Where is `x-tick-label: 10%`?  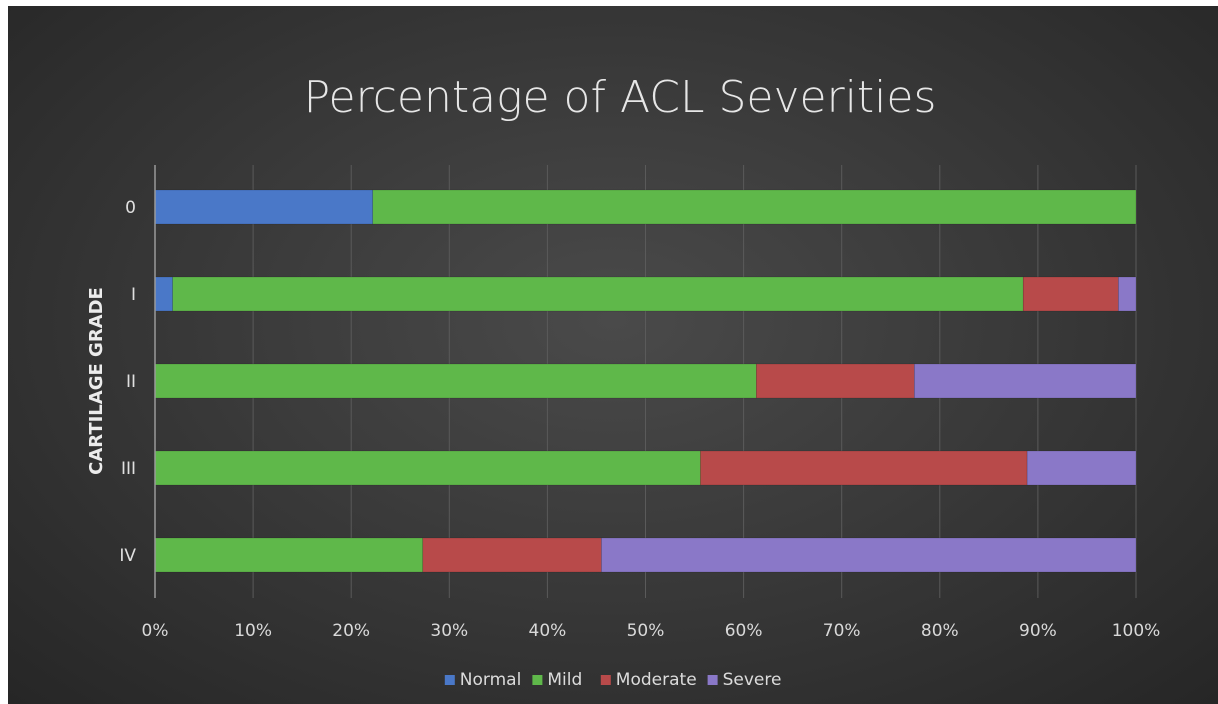
x-tick-label: 10% is located at coordinates (253, 631).